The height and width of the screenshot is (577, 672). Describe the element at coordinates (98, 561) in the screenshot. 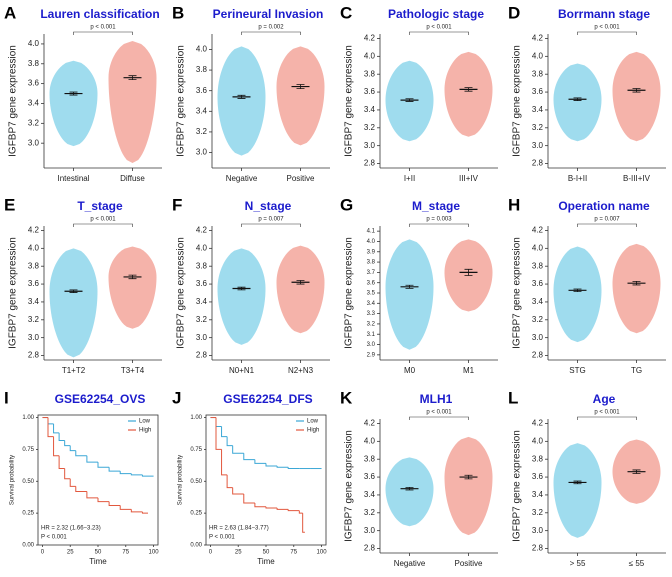

I see `x-axis-label: Time` at that location.